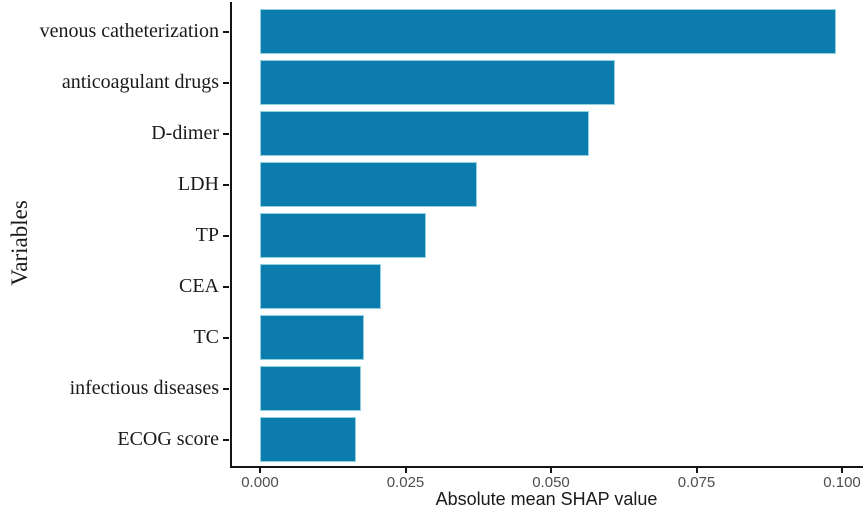 This screenshot has height=513, width=865. What do you see at coordinates (185, 133) in the screenshot?
I see `category-label: D-dimer` at bounding box center [185, 133].